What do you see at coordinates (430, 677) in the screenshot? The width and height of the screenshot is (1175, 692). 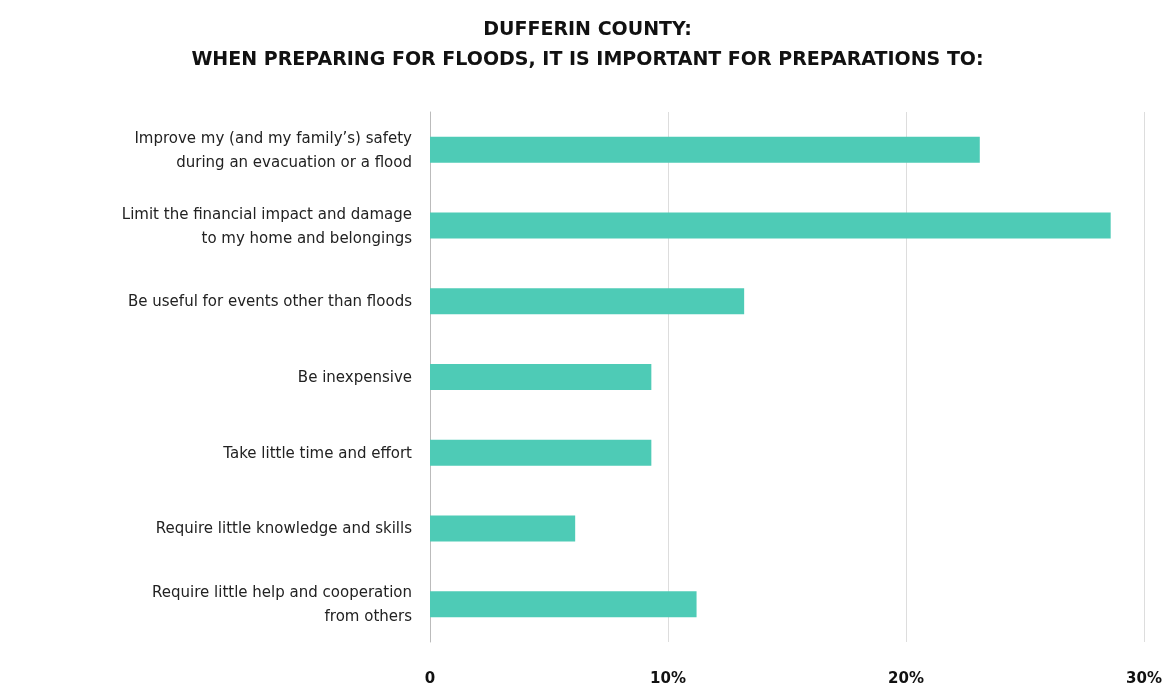 I see `x-tick-label: 0` at bounding box center [430, 677].